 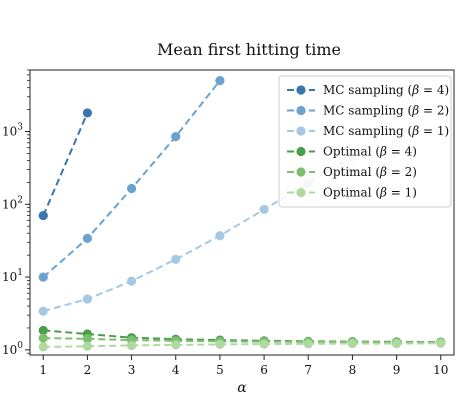 I want to click on x-tick-label: 9, so click(x=397, y=370).